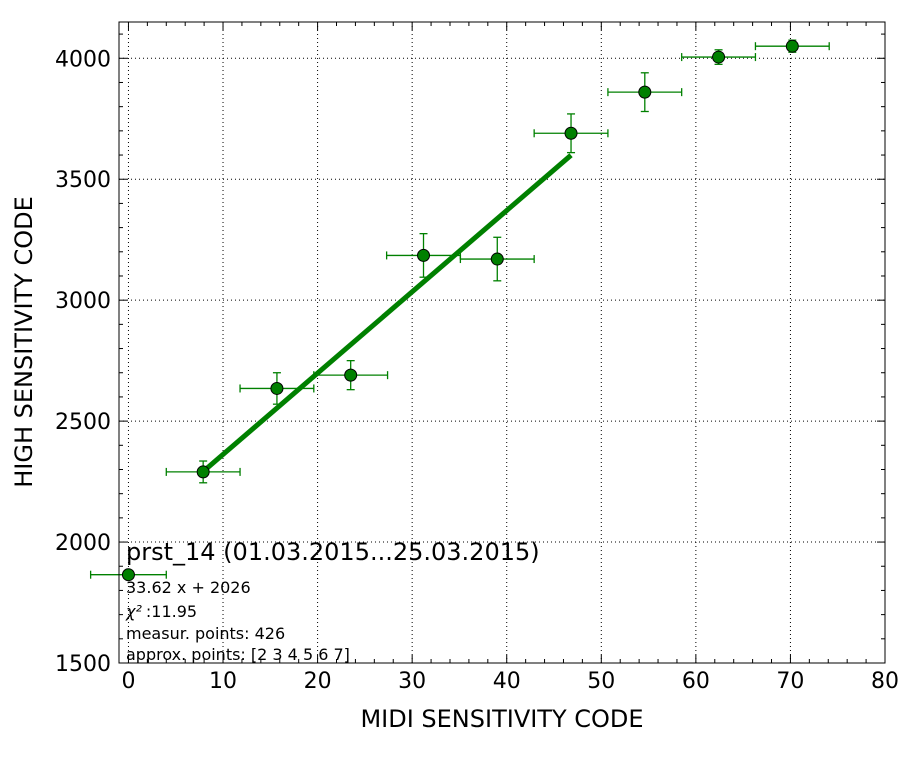  I want to click on y-tick-label: 2000, so click(83, 543).